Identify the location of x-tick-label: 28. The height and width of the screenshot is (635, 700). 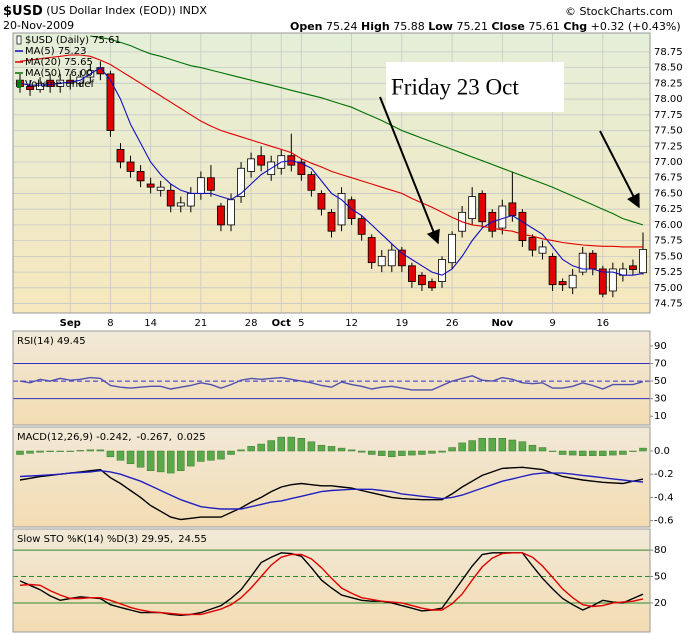
(251, 323).